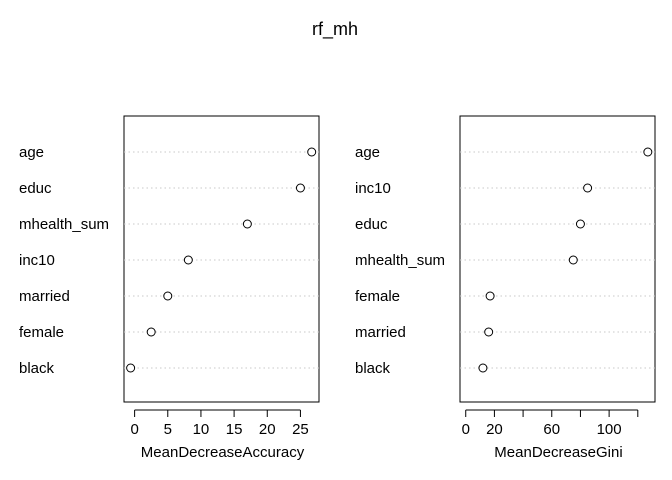  Describe the element at coordinates (609, 429) in the screenshot. I see `x-tick-label: 100` at that location.